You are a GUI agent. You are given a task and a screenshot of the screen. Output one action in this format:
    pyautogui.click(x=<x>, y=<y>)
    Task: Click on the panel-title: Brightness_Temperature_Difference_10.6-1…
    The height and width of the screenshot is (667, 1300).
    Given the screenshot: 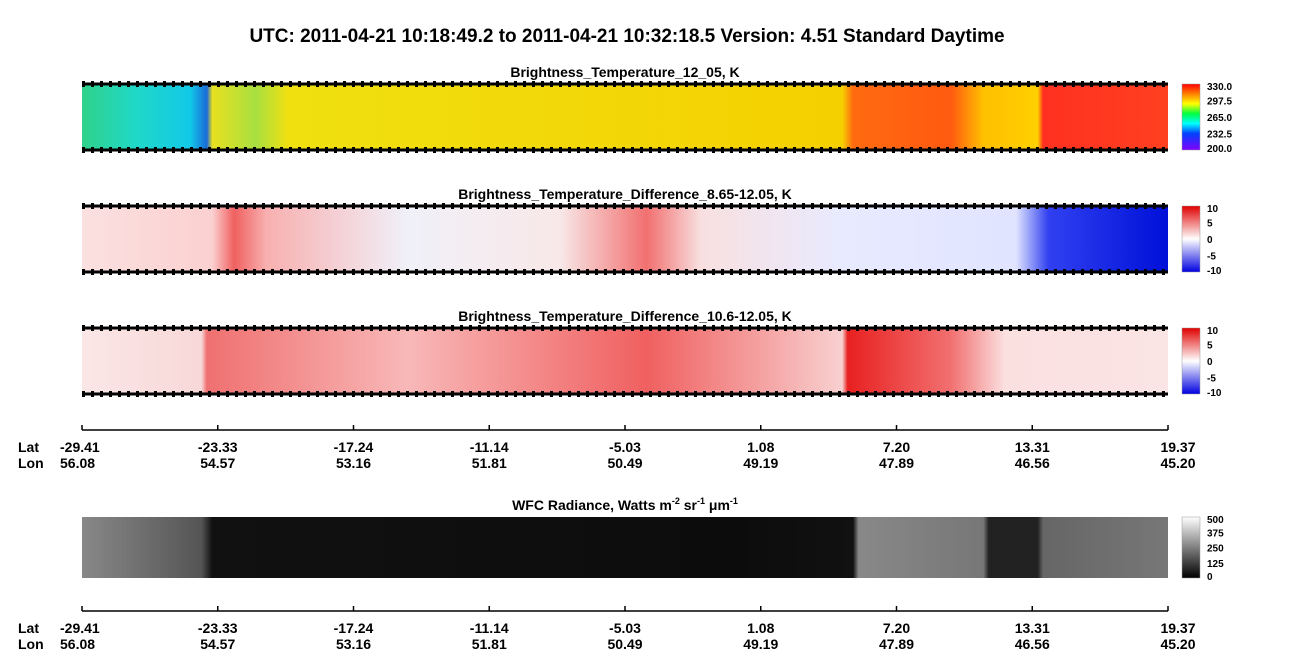 What is the action you would take?
    pyautogui.click(x=625, y=316)
    